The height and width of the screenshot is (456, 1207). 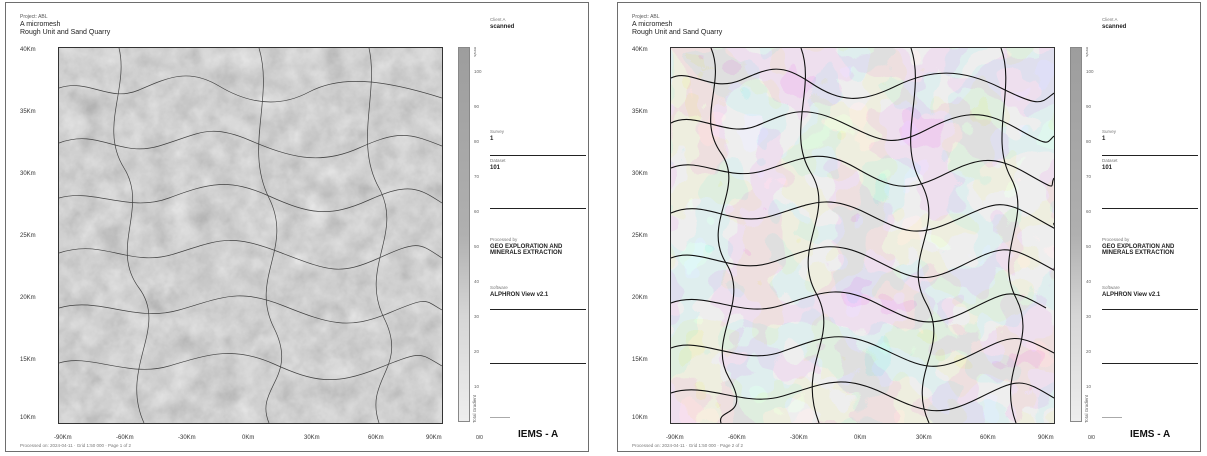 What do you see at coordinates (640, 50) in the screenshot?
I see `y-tick-label: 40Km` at bounding box center [640, 50].